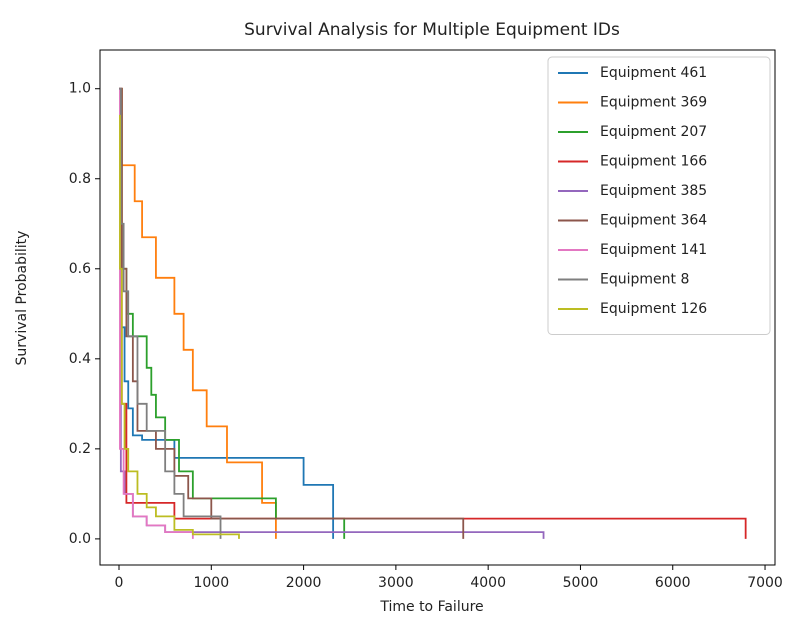 Image resolution: width=786 pixels, height=619 pixels. What do you see at coordinates (488, 583) in the screenshot?
I see `x-tick-label: 4000` at bounding box center [488, 583].